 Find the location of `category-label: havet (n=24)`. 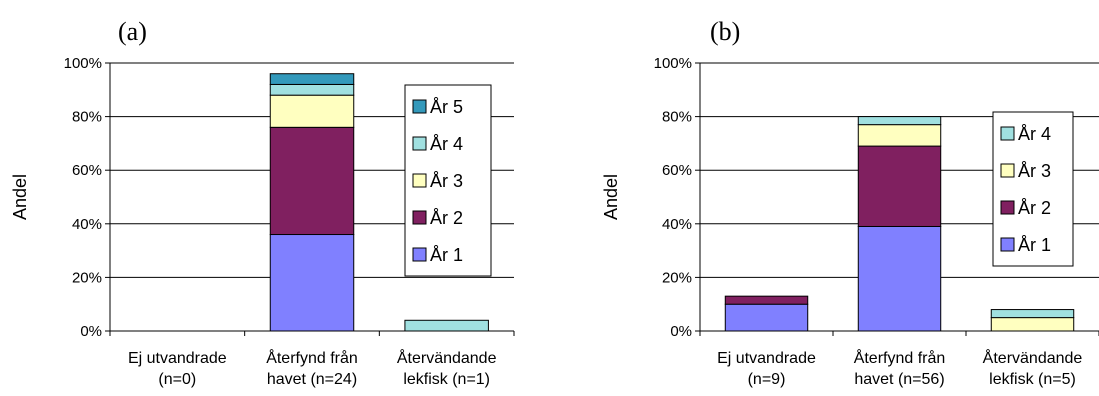

category-label: havet (n=24) is located at coordinates (312, 379).